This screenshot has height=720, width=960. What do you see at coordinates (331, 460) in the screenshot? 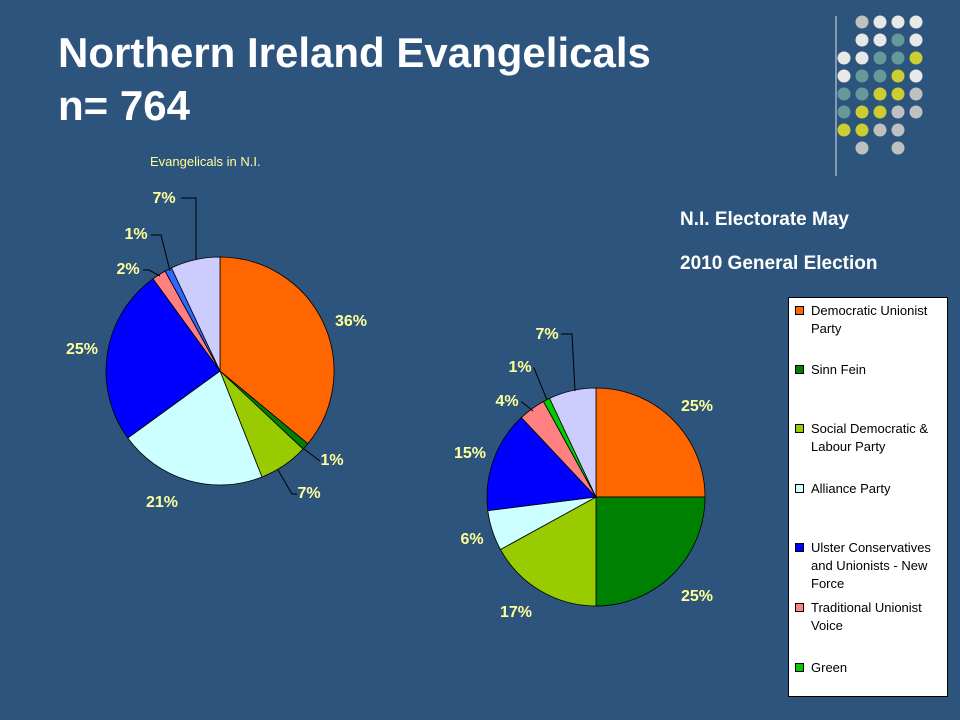
I see `pie1-label-1: 1%` at bounding box center [331, 460].